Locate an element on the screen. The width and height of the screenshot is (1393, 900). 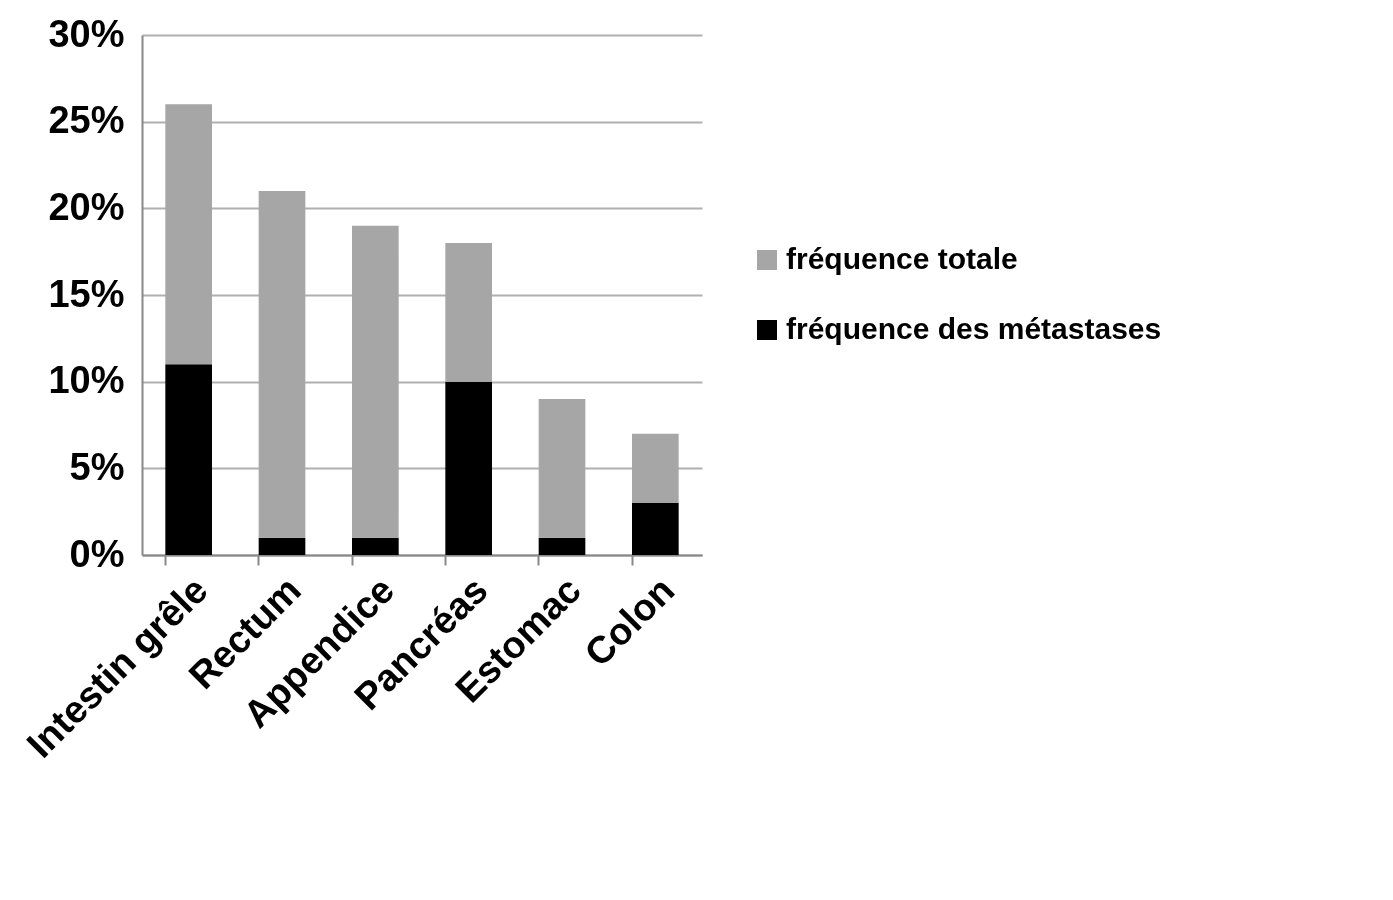
y-tick-label: 0% is located at coordinates (97, 553).